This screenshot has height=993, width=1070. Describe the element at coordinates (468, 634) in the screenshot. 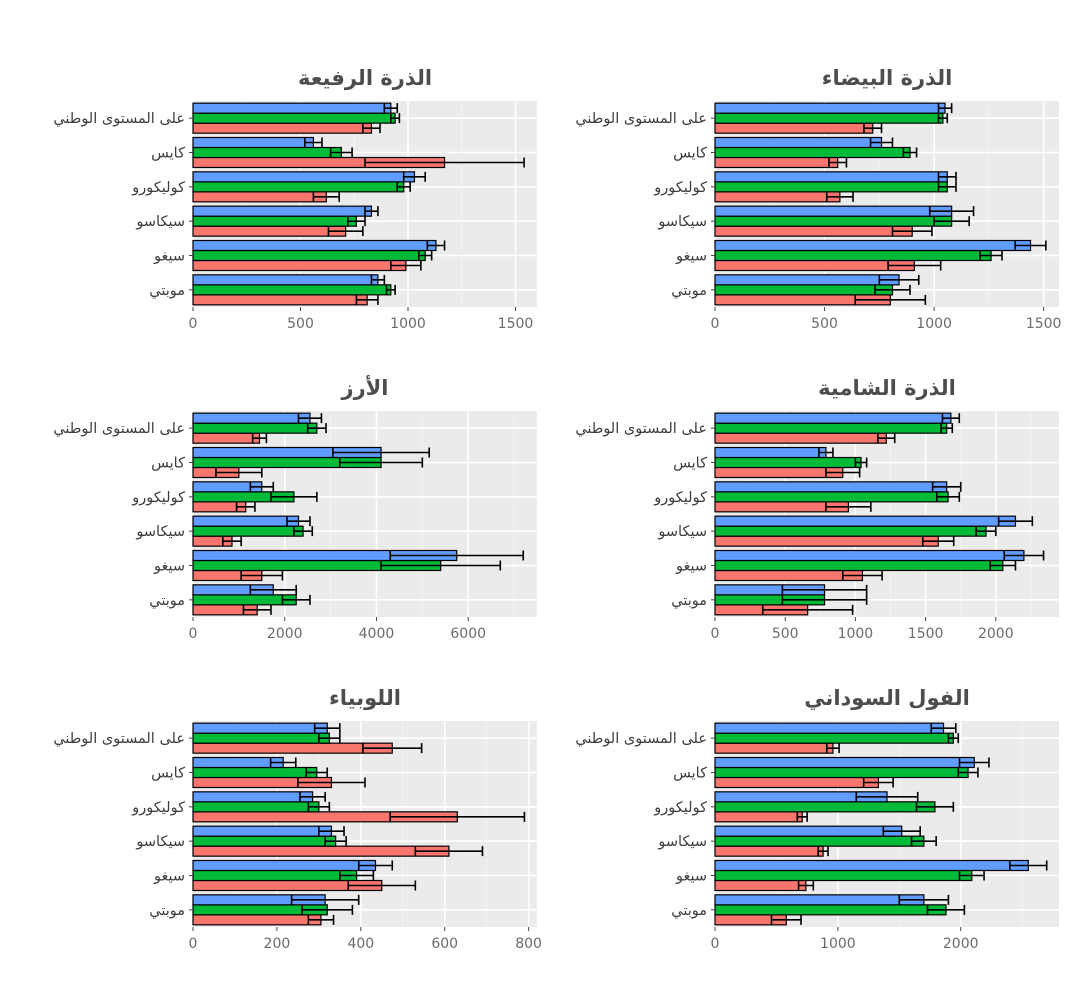

I see `x-tick-label: 6000` at that location.